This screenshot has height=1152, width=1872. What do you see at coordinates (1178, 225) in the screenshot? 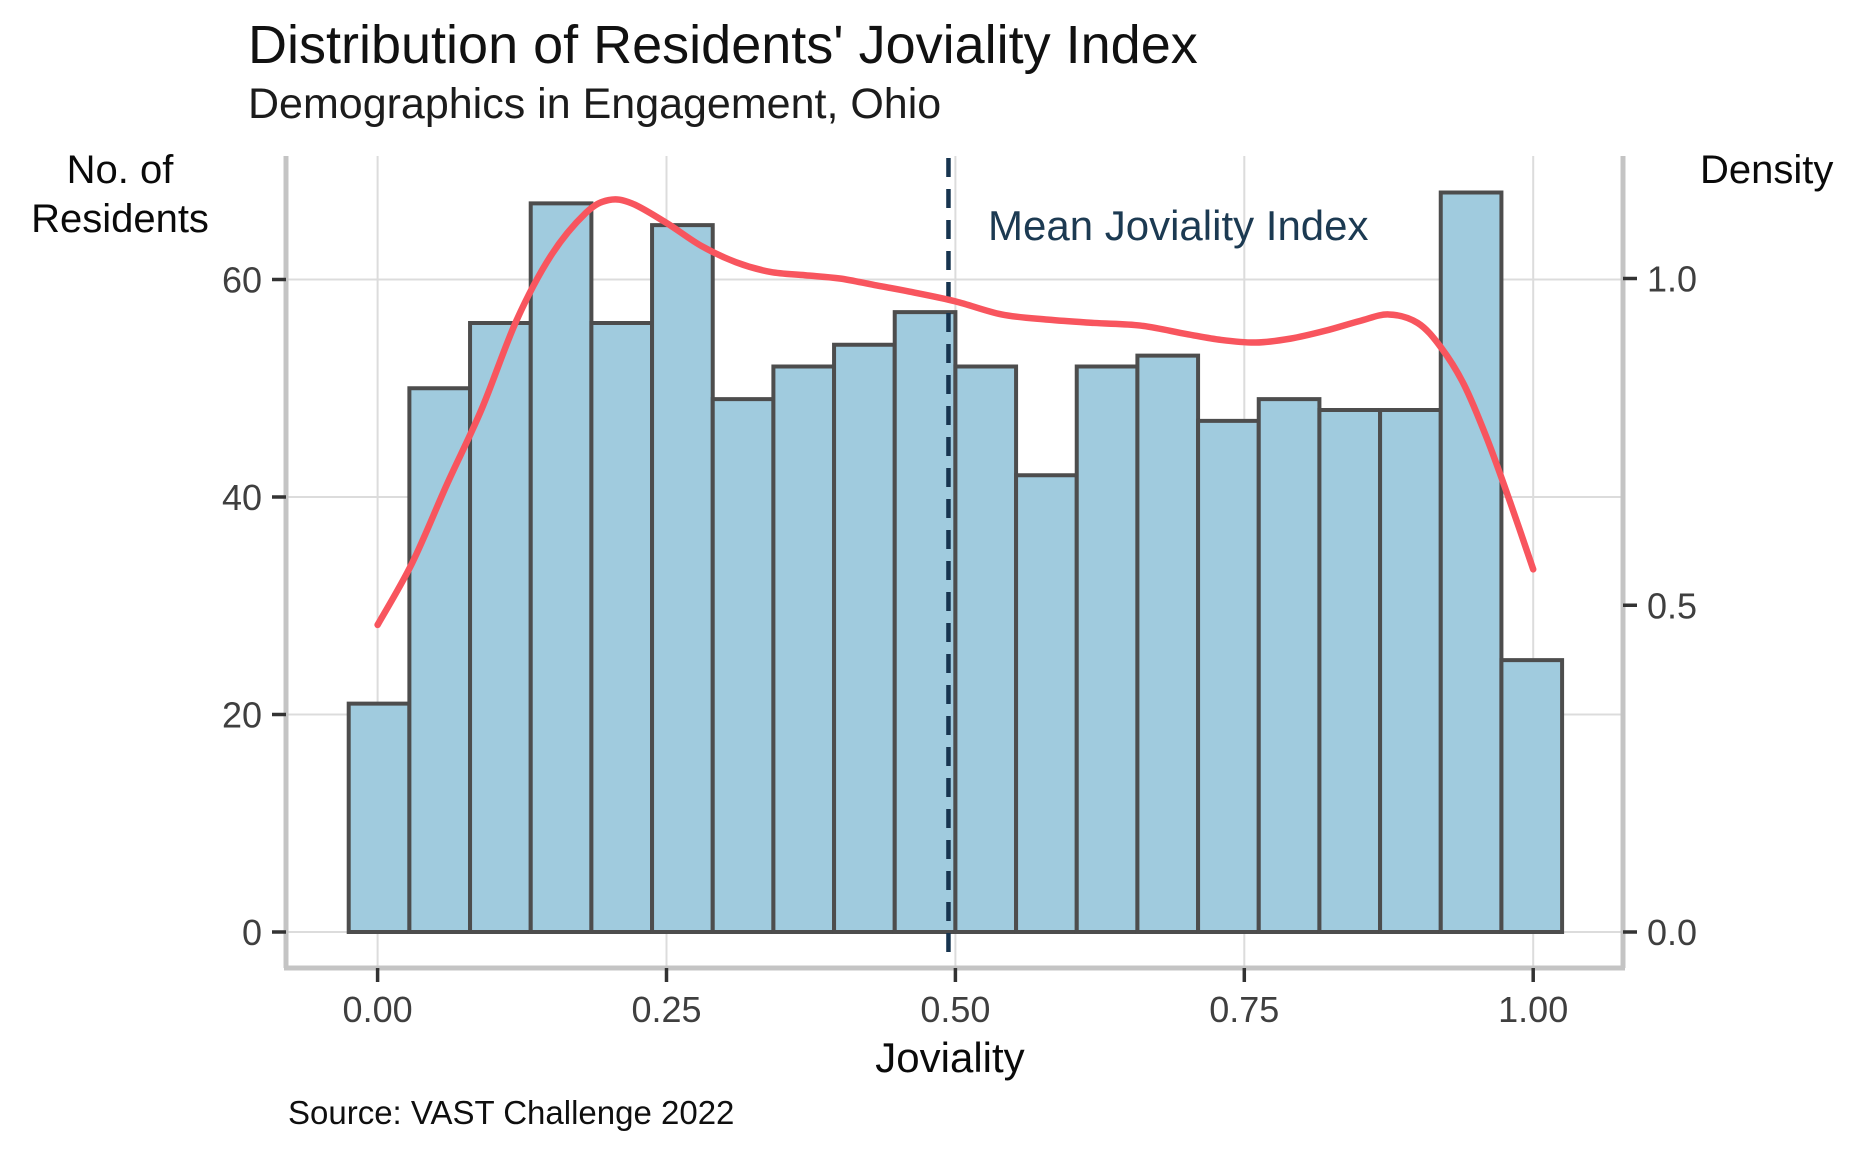
I see `mean-annotation: Mean Joviality Index` at bounding box center [1178, 225].